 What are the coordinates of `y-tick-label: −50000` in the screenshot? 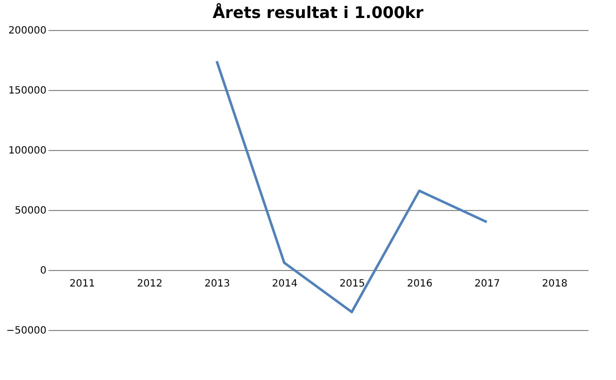 It's located at (26, 331).